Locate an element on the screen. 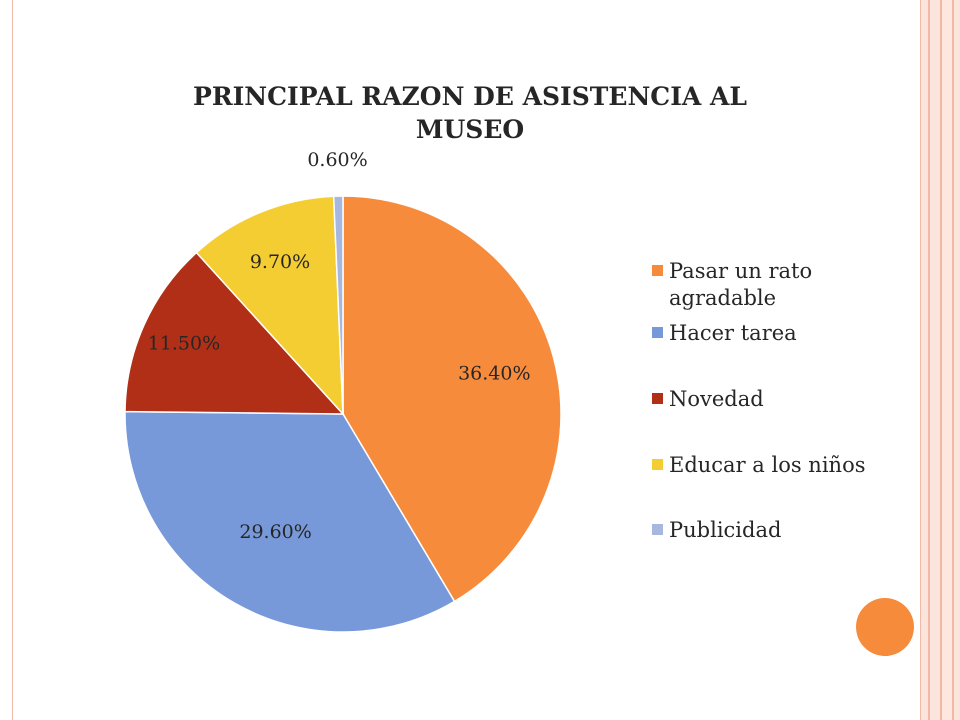 The image size is (960, 720). slice-data-label: 9.70% is located at coordinates (280, 262).